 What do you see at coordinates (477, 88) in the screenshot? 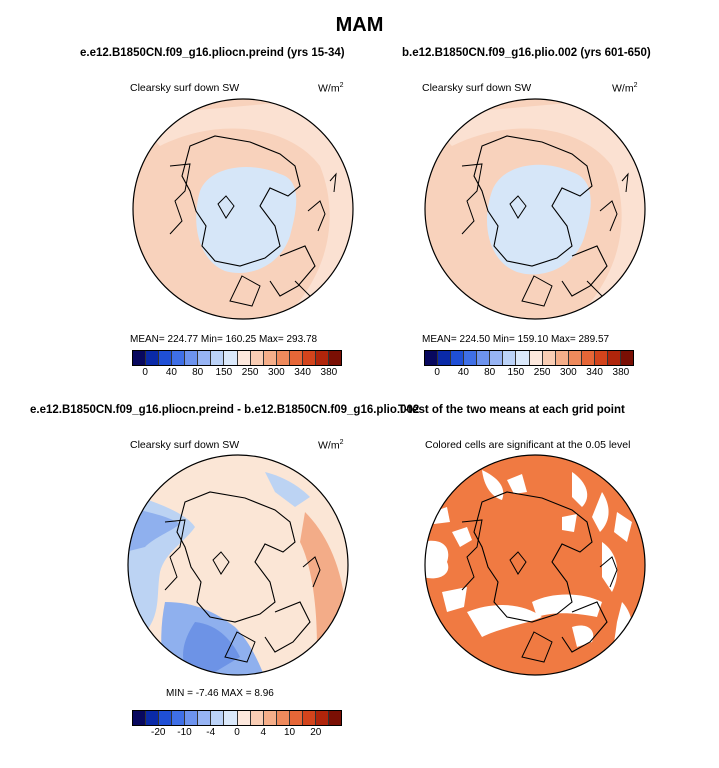
I see `panel-2-subtitle: Clearsky surf down SW` at bounding box center [477, 88].